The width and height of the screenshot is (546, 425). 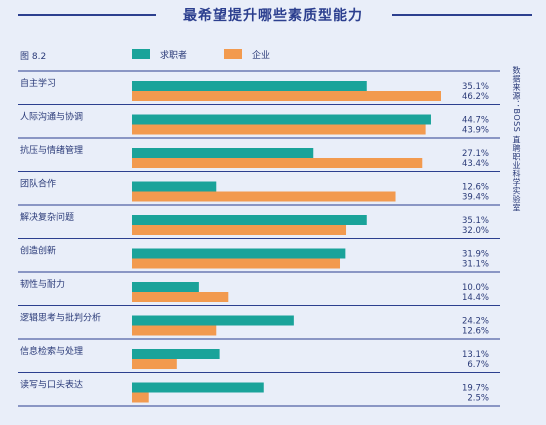 What do you see at coordinates (478, 399) in the screenshot?
I see `data-label: 2.5%` at bounding box center [478, 399].